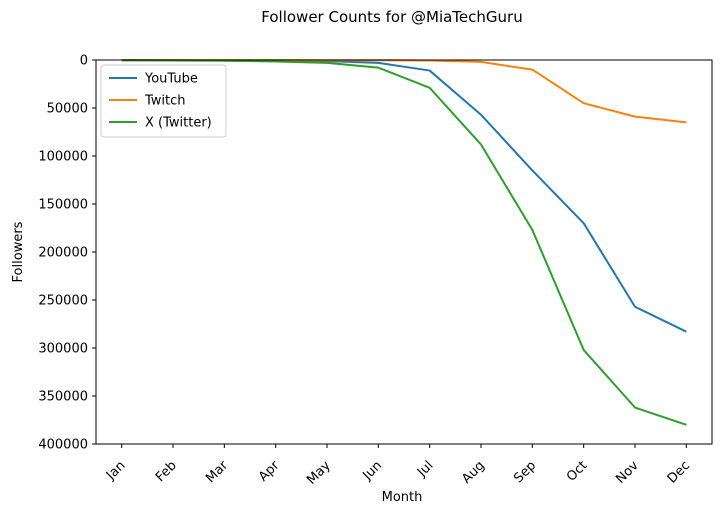 This screenshot has height=514, width=722. Describe the element at coordinates (269, 471) in the screenshot. I see `x-tick-label: Apr` at that location.